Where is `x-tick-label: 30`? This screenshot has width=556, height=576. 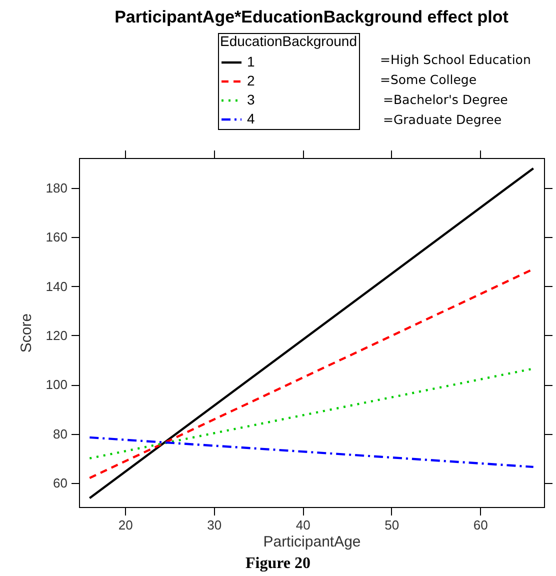 x-tick-label: 30 is located at coordinates (214, 525).